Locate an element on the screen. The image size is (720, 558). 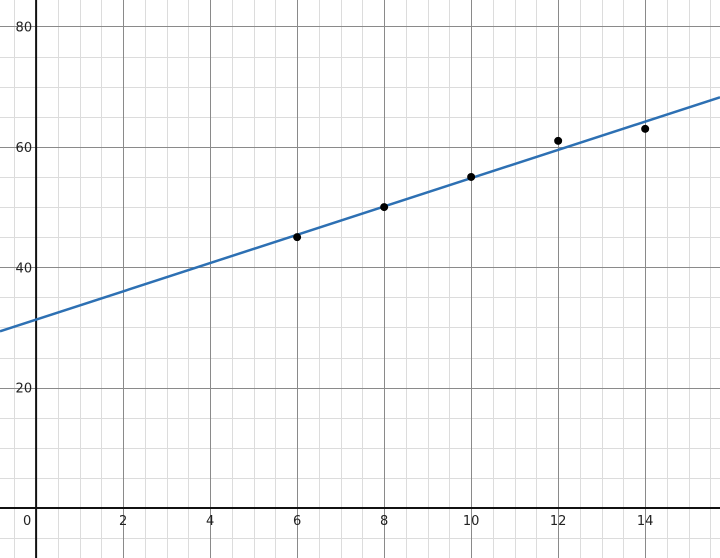
x-tick-label: 0 is located at coordinates (27, 521).